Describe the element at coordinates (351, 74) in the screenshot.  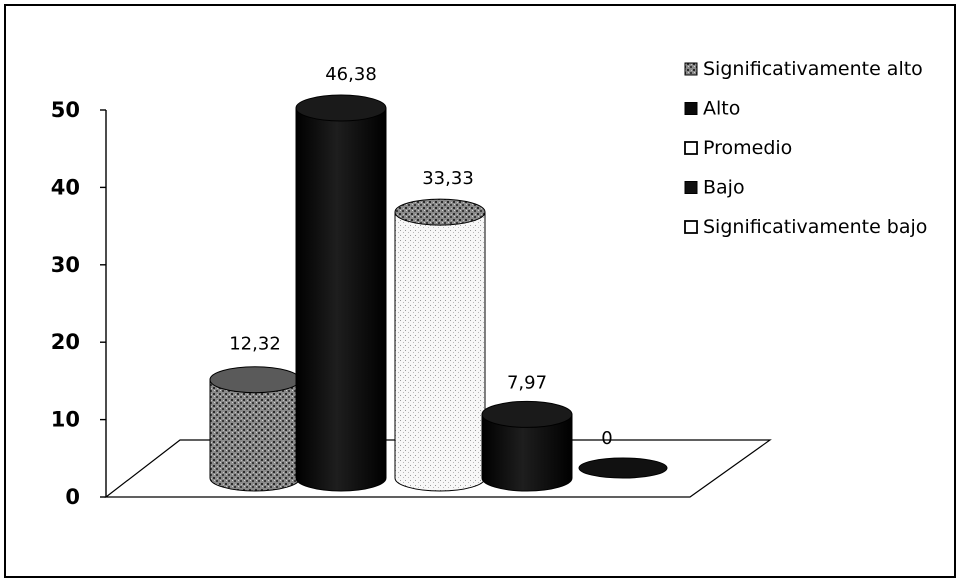
I see `data-label: 46,38` at that location.